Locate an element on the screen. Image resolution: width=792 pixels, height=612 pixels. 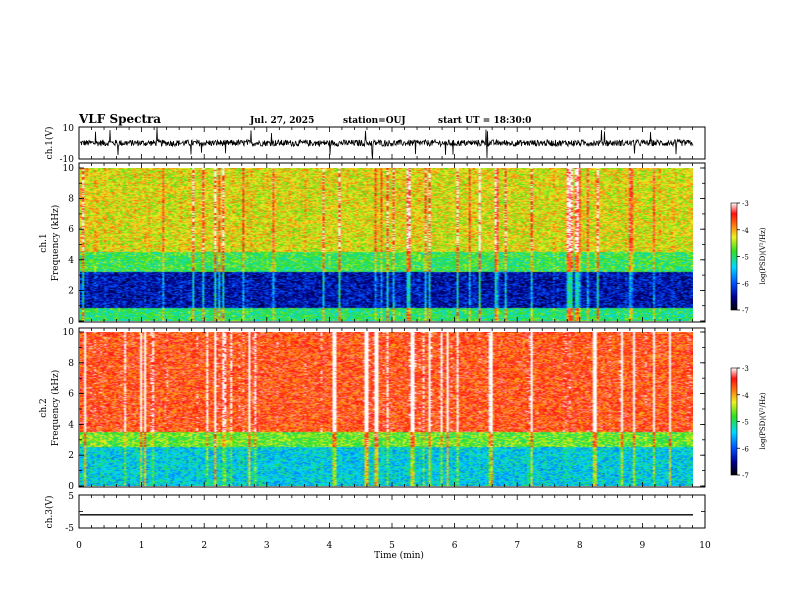
x-tick-label: 6 is located at coordinates (455, 546).